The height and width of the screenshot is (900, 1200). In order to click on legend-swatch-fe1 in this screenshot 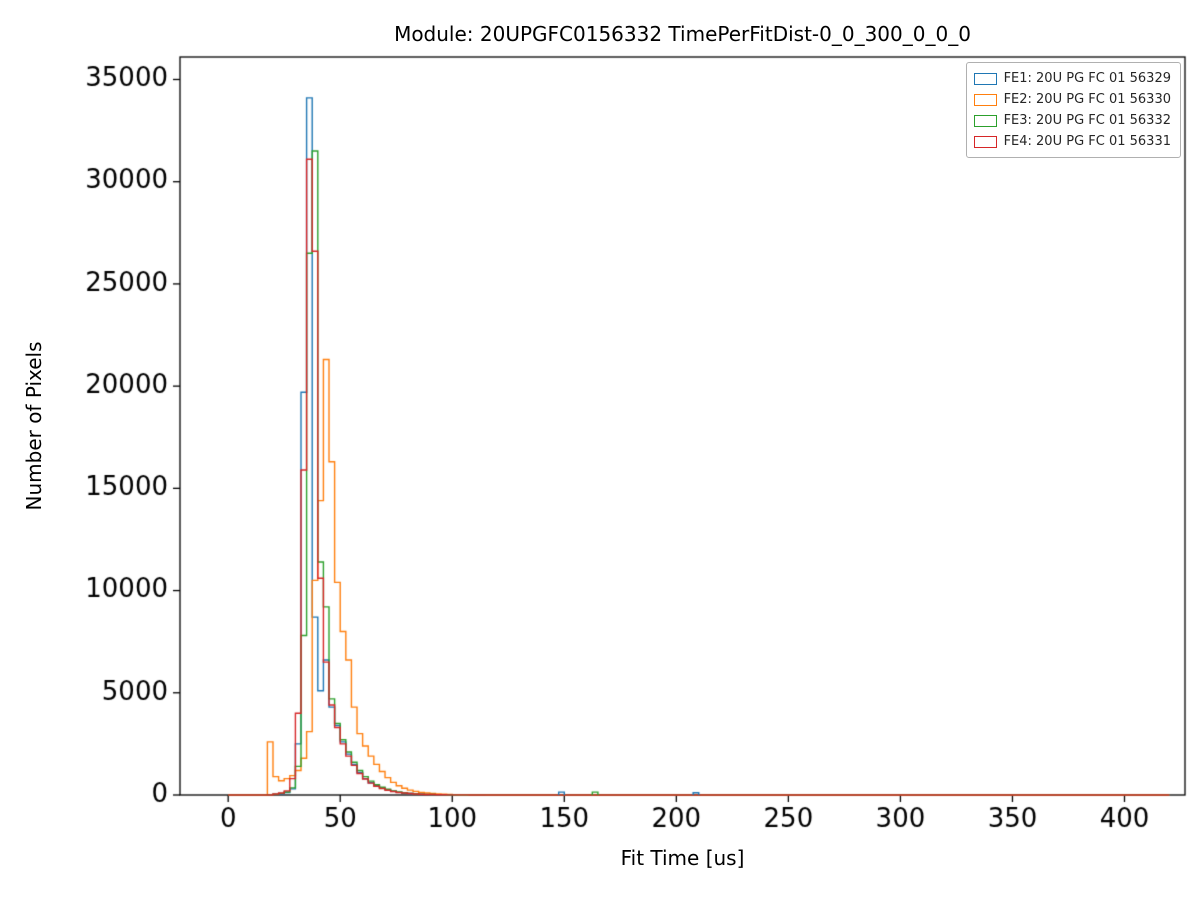, I will do `click(985, 78)`.